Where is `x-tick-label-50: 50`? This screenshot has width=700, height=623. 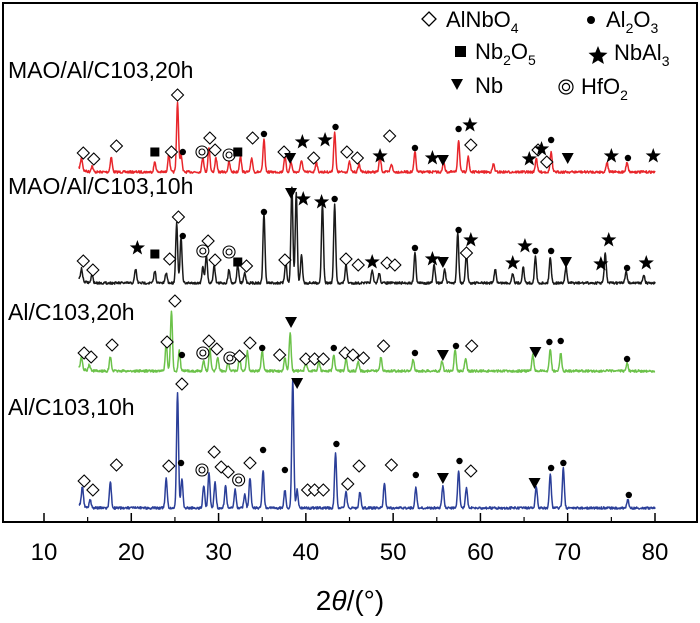
x-tick-label-50: 50 is located at coordinates (393, 552).